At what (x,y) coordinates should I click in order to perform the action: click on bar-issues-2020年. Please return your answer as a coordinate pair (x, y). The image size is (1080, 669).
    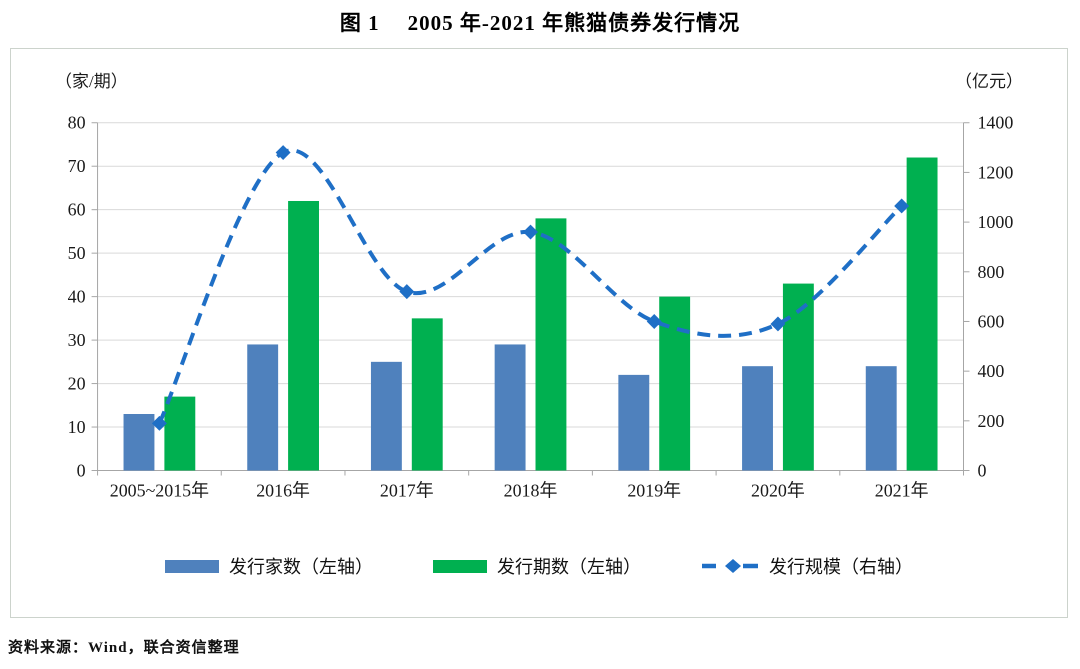
    Looking at the image, I should click on (798, 377).